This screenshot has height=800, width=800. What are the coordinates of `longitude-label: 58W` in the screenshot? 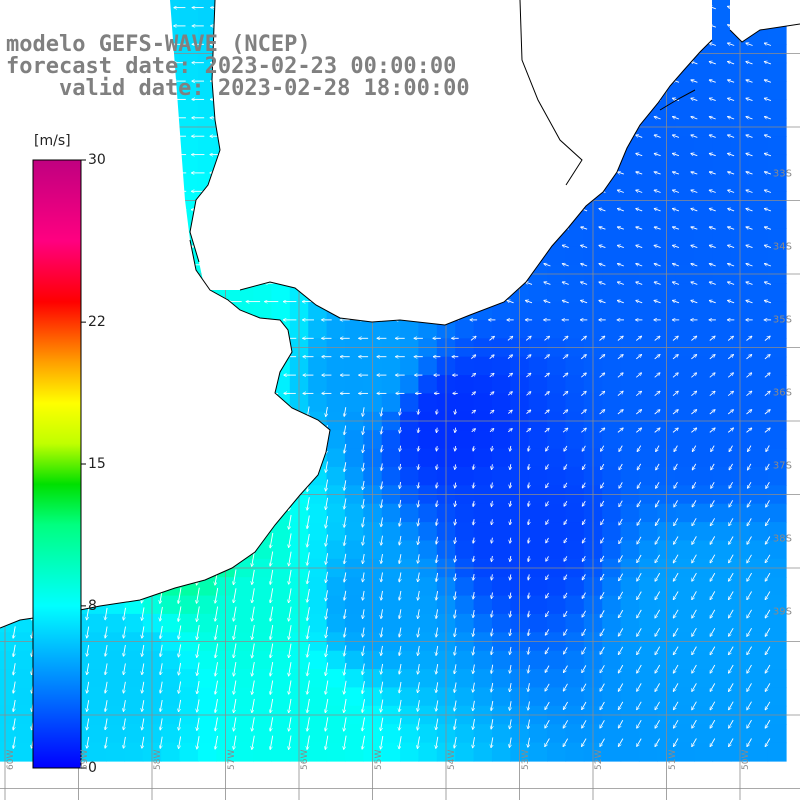 It's located at (158, 759).